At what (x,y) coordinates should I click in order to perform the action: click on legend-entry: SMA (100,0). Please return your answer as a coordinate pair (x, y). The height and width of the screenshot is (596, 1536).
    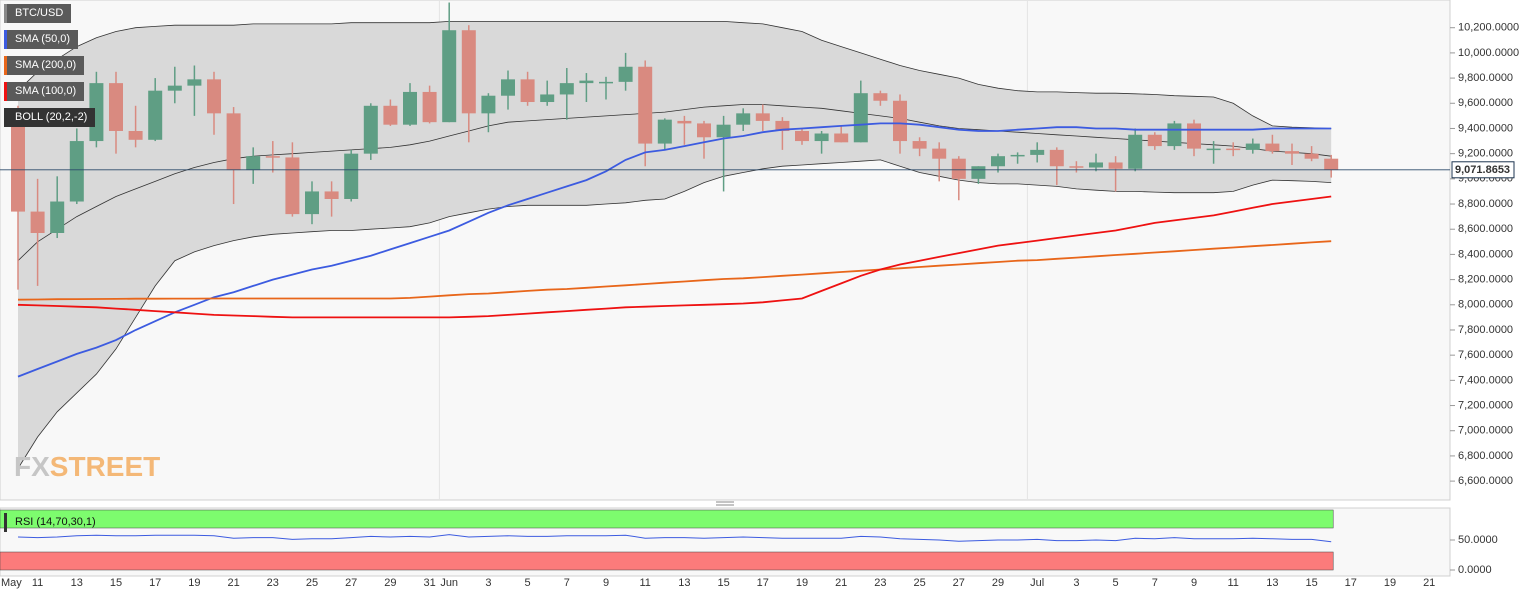
    Looking at the image, I should click on (44, 91).